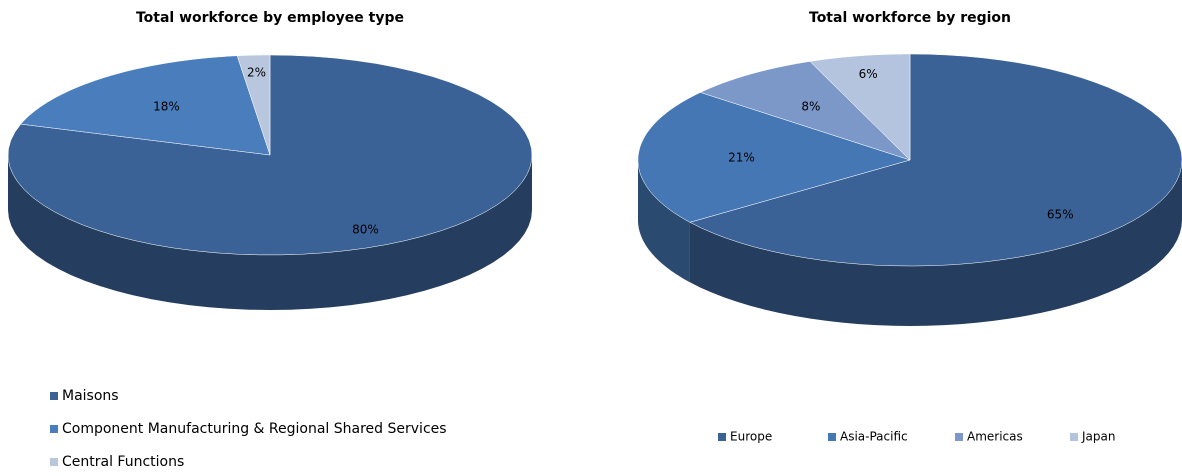 This screenshot has height=476, width=1182. Describe the element at coordinates (995, 437) in the screenshot. I see `legend-label: Americas` at that location.